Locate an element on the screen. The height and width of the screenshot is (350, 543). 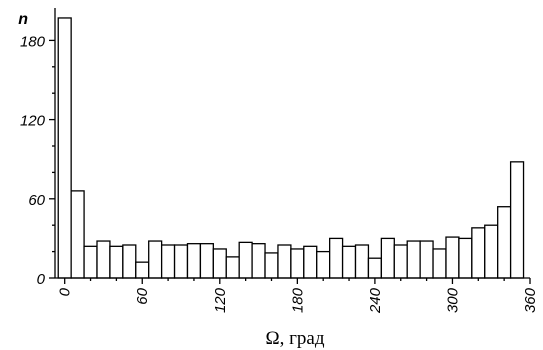
y-tick-label: 0 is located at coordinates (41, 279).